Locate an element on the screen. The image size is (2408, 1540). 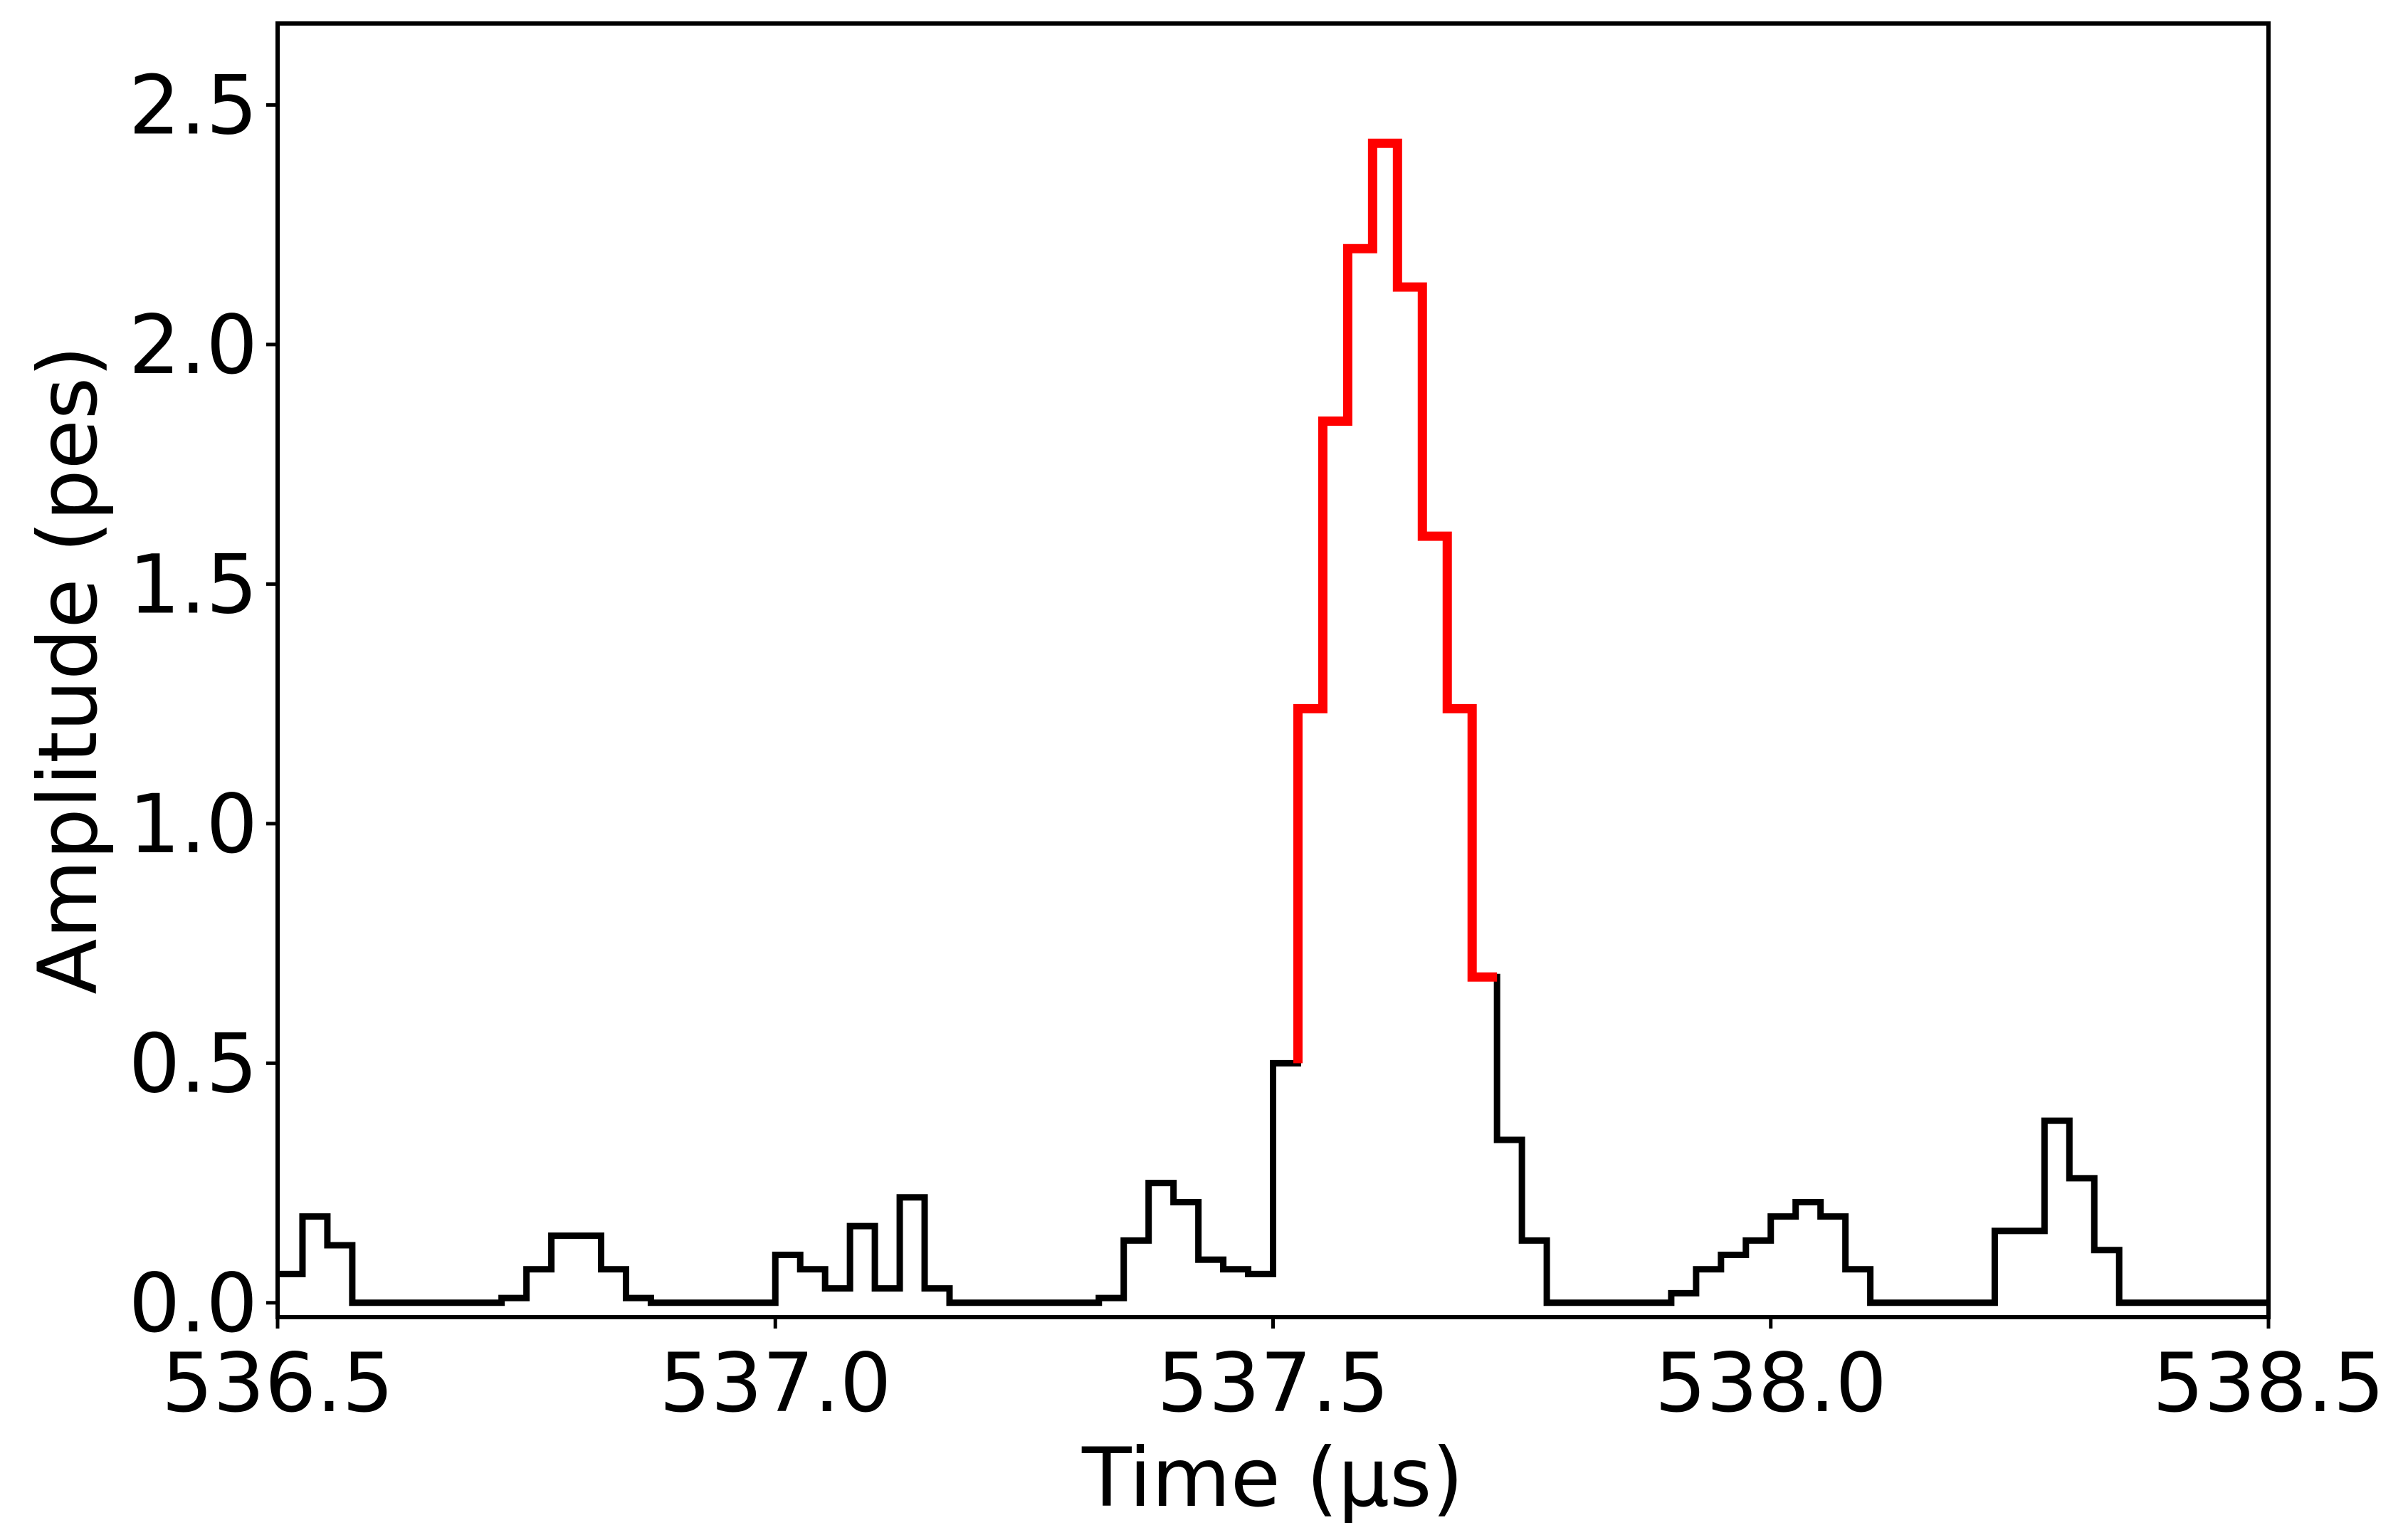
y-tick-label: 1.0 is located at coordinates (193, 824).